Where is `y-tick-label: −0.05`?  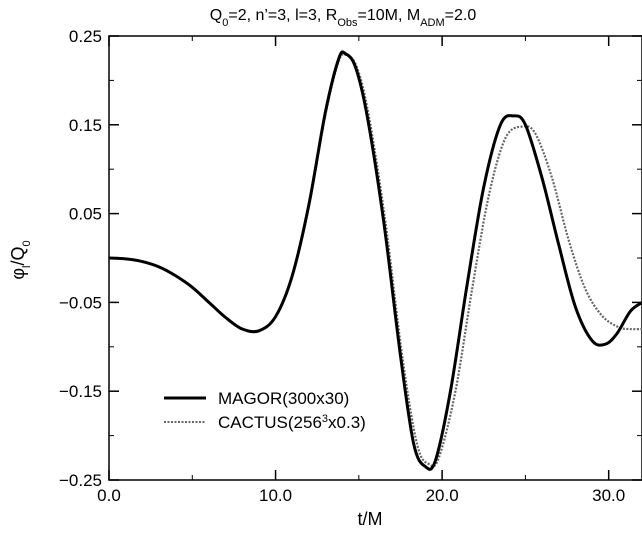
y-tick-label: −0.05 is located at coordinates (80, 302).